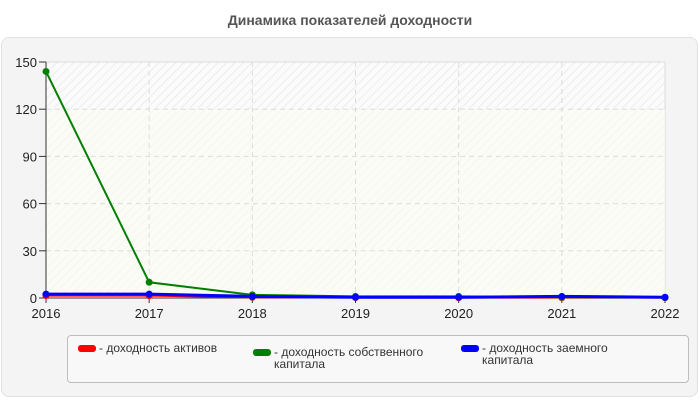 The image size is (700, 400). I want to click on x-tick-label: 2018, so click(252, 313).